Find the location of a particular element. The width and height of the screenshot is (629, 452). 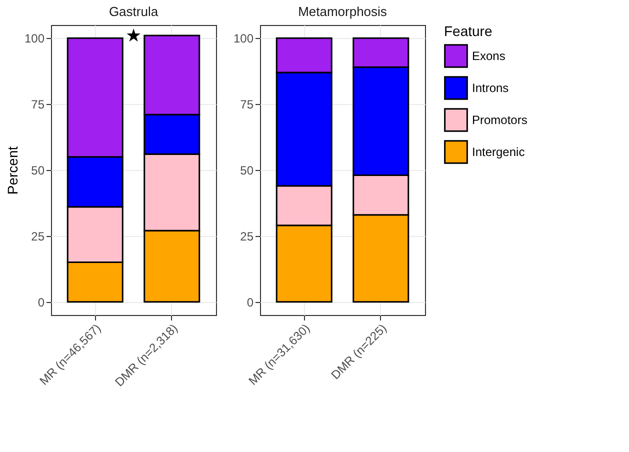

legend-label: Exons is located at coordinates (489, 56).